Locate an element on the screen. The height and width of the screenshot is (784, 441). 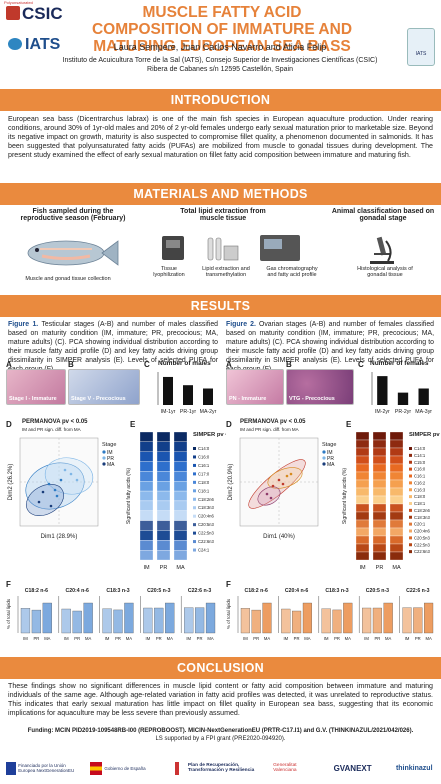
fish-icon is located at coordinates (73, 253).